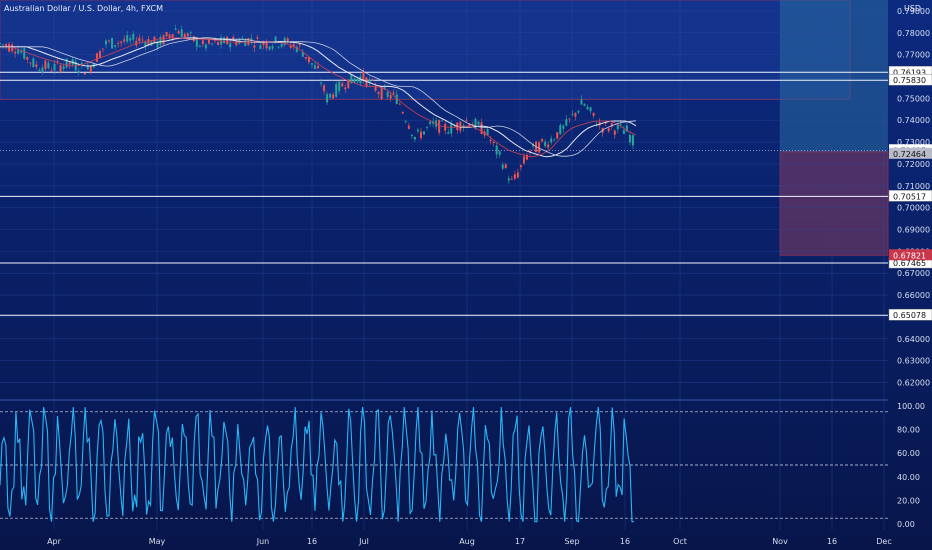 The image size is (932, 550). What do you see at coordinates (54, 541) in the screenshot?
I see `x-tick-label: Apr` at bounding box center [54, 541].